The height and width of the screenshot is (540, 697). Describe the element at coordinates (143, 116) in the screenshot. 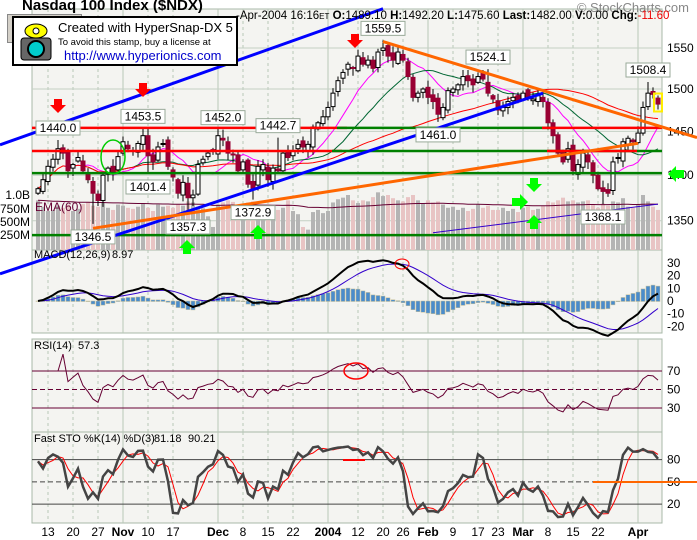

I see `callout-label: 1453.5` at that location.